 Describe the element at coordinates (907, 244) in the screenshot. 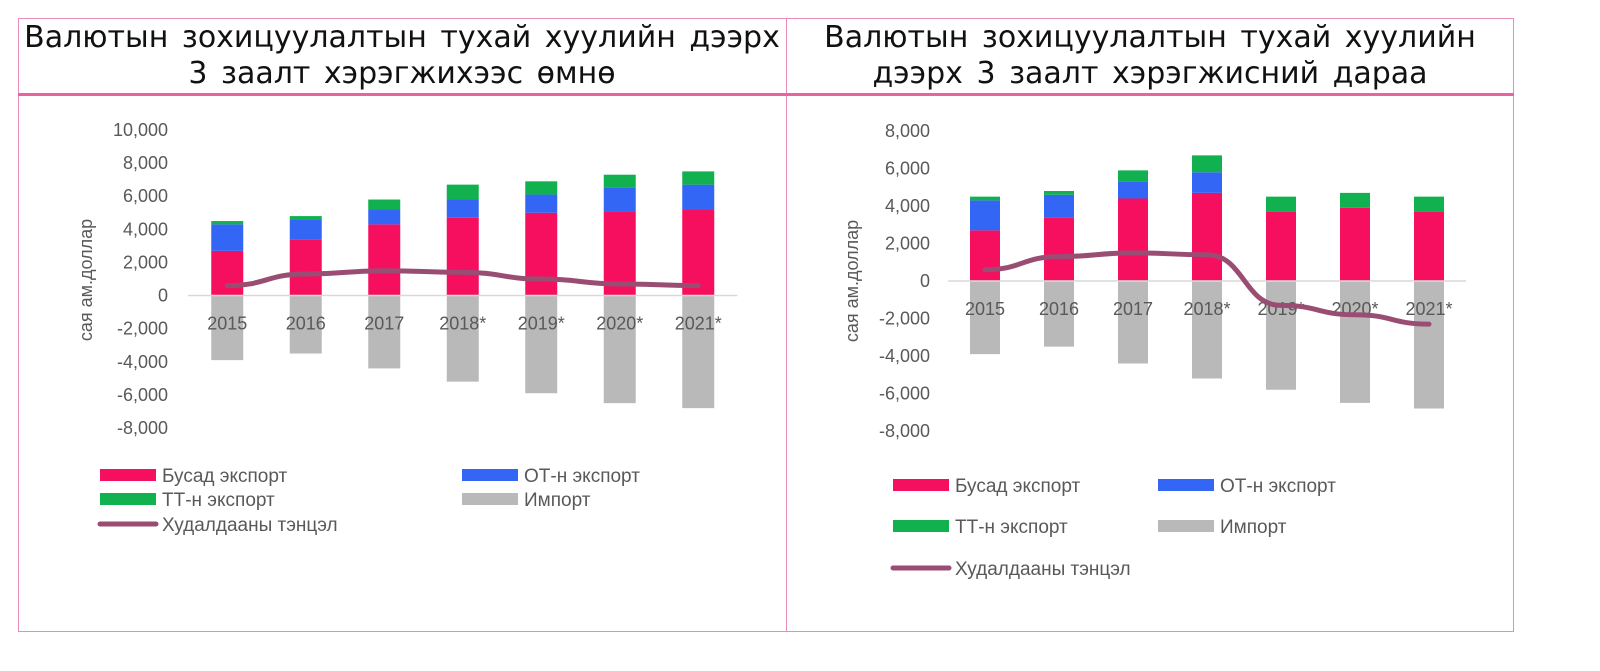

I see `y-tick-label: 2,000` at that location.